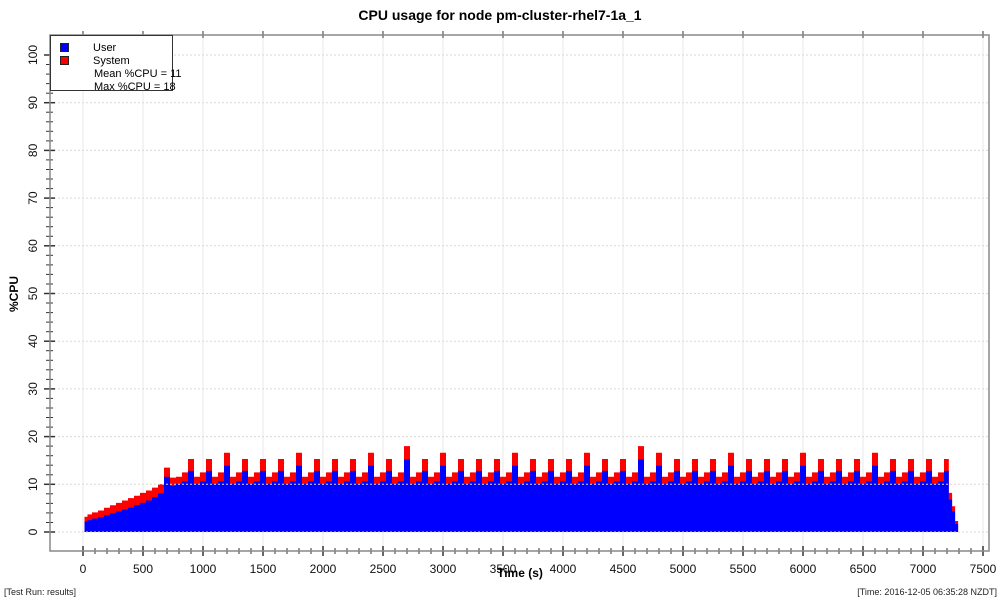  I want to click on system-series-swatch, so click(64, 60).